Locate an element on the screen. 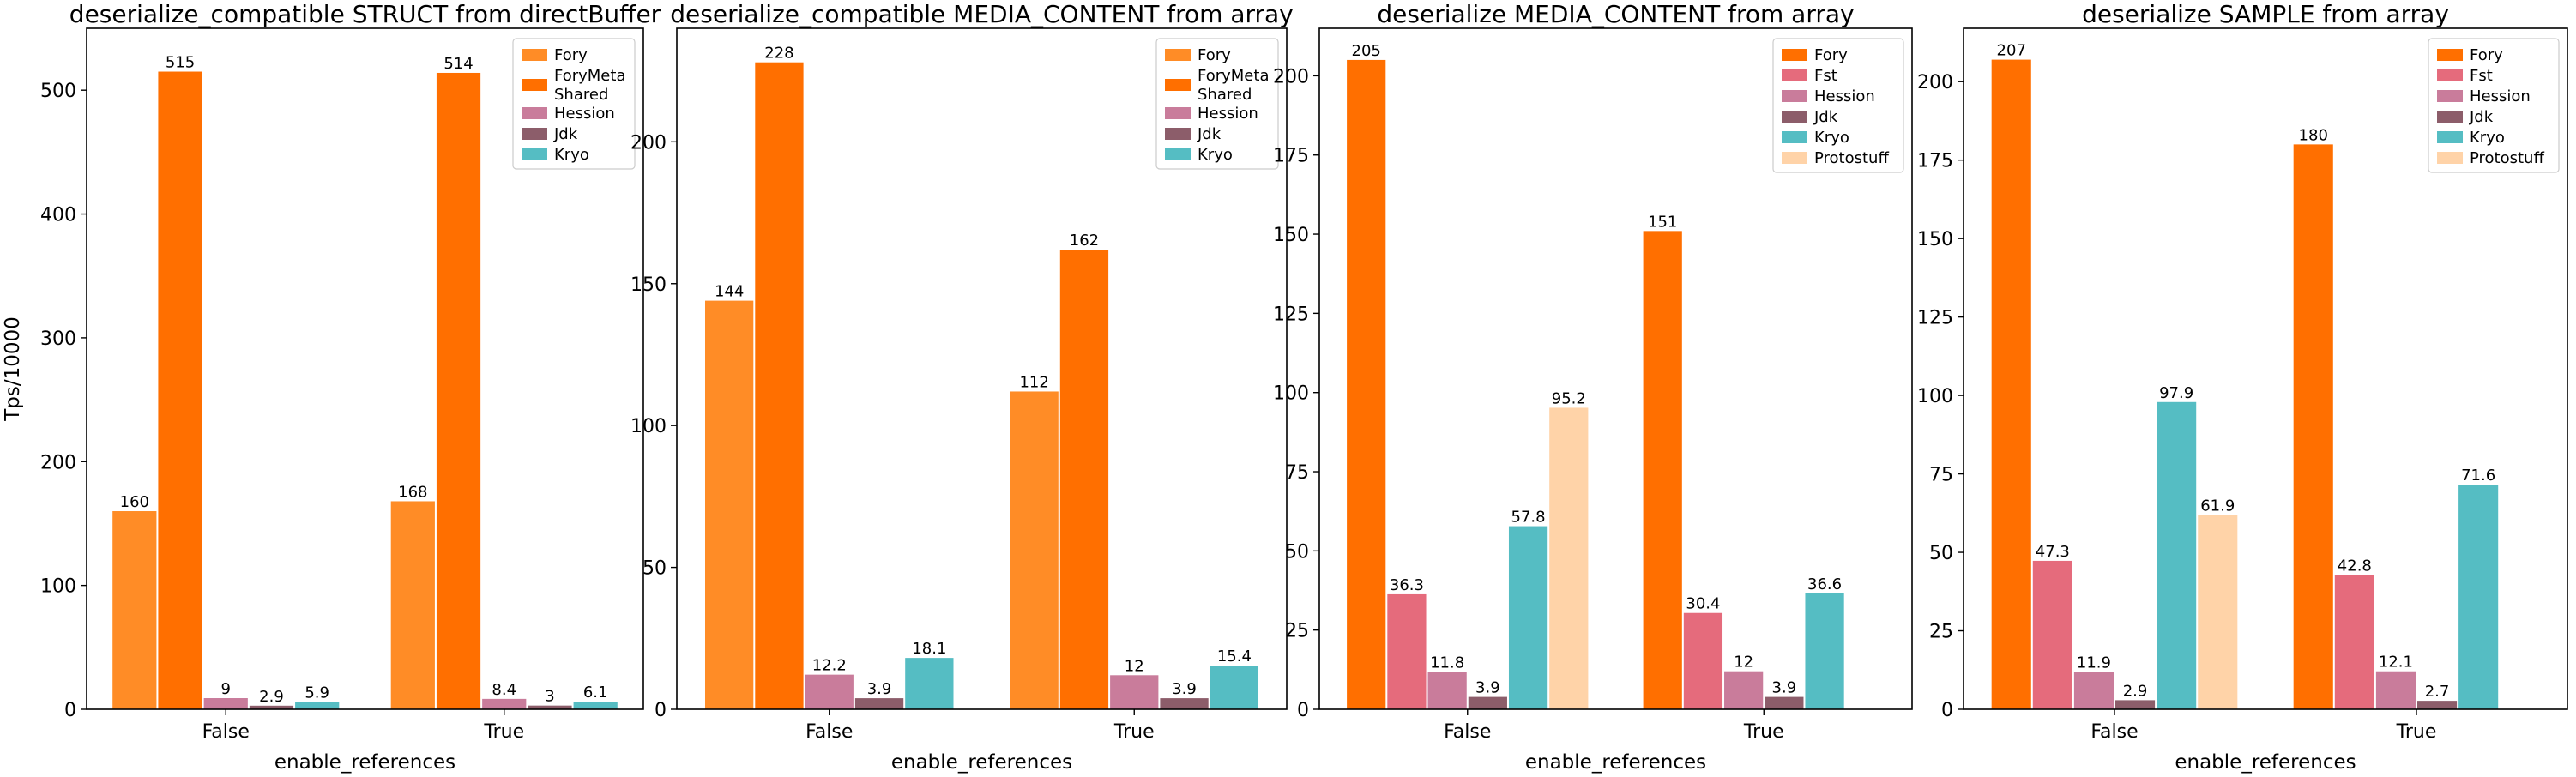 Image resolution: width=2576 pixels, height=777 pixels. data-label: 18.1 is located at coordinates (929, 649).